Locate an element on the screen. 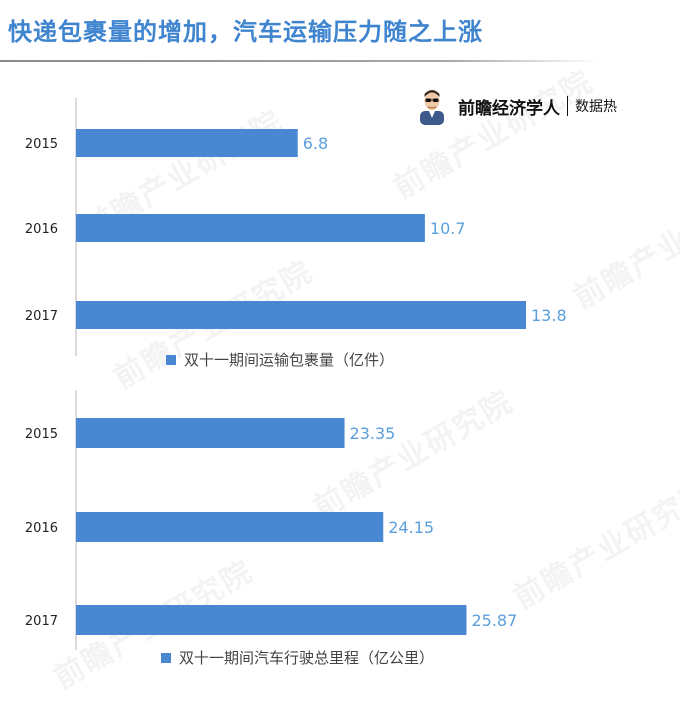  title-divider is located at coordinates (300, 61).